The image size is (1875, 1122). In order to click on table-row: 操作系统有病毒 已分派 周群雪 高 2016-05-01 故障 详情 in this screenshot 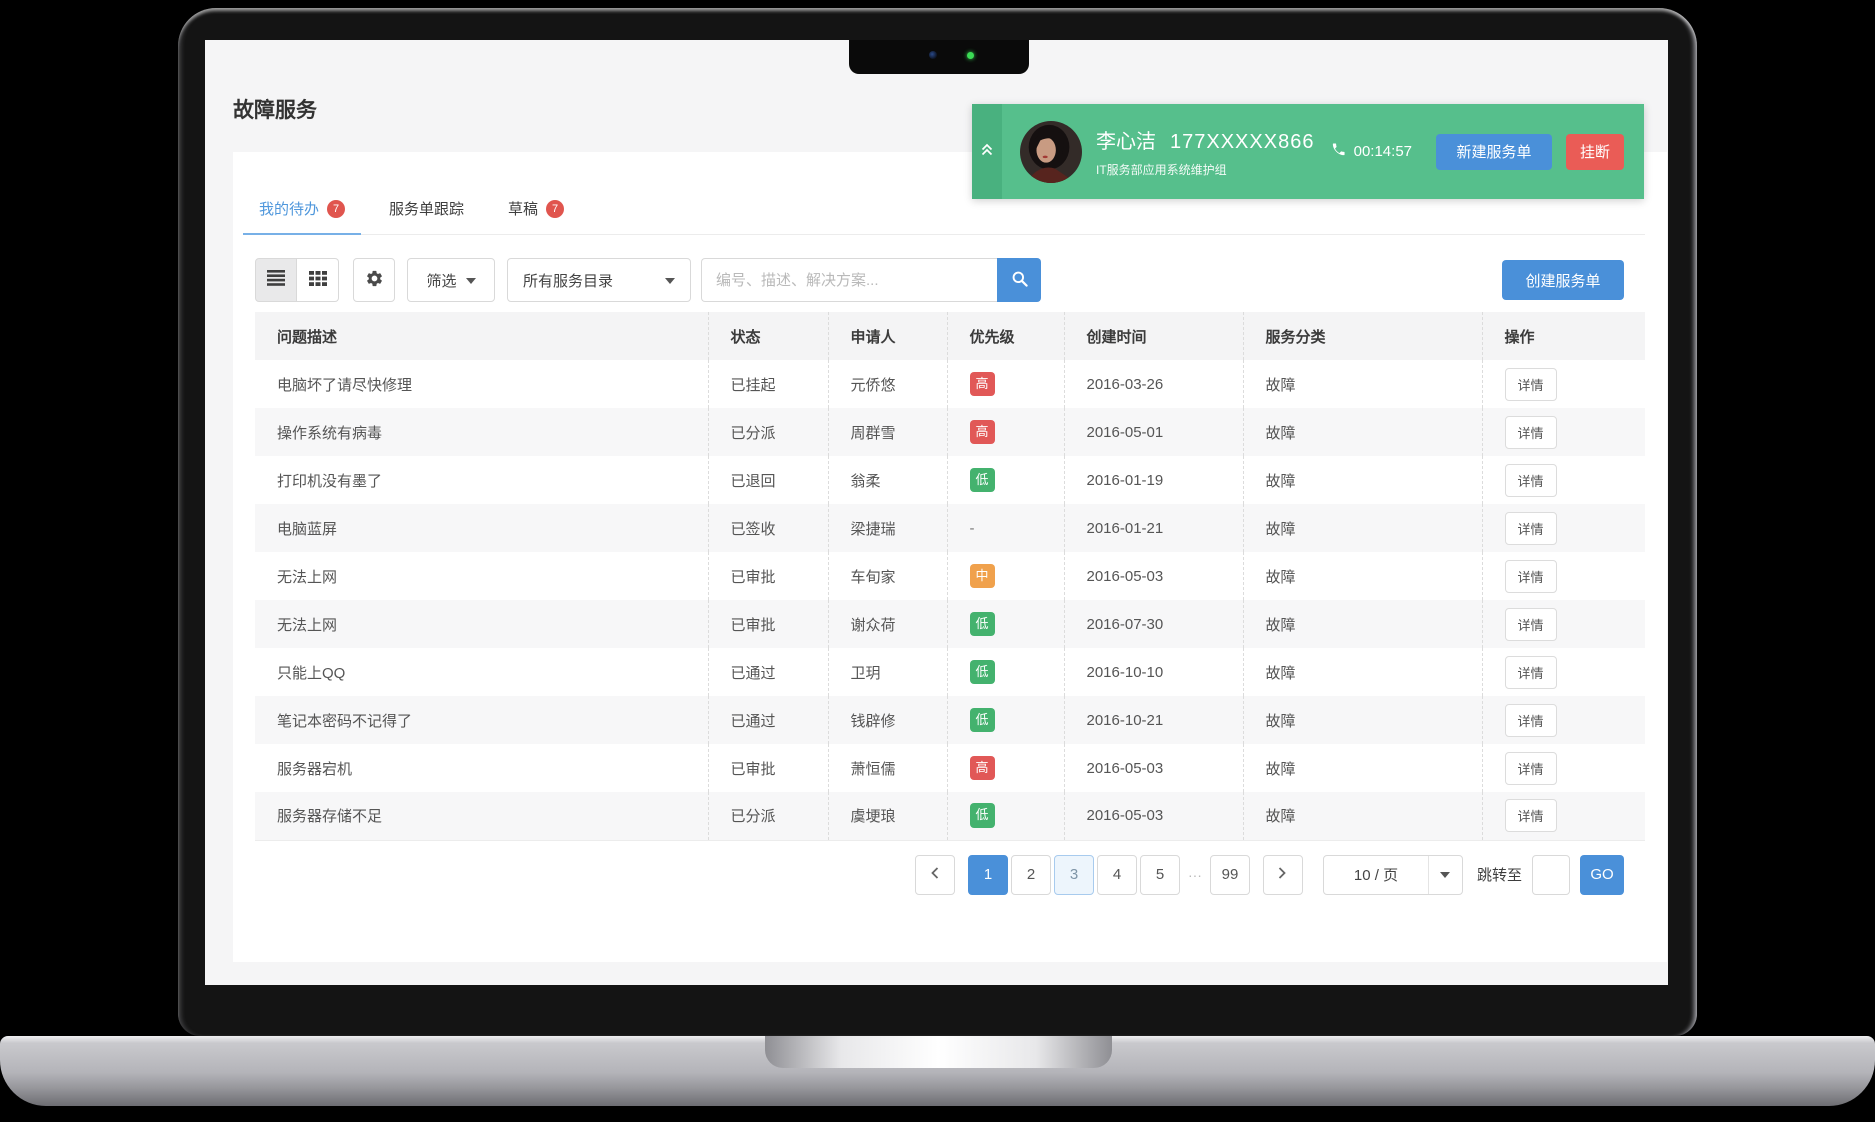, I will do `click(950, 432)`.